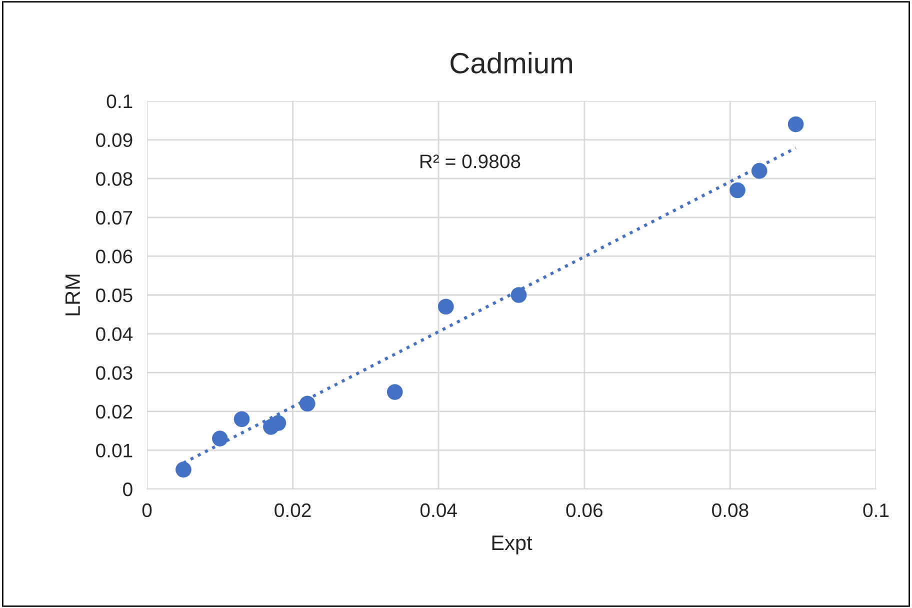  I want to click on y-tick-label: 0.05, so click(114, 295).